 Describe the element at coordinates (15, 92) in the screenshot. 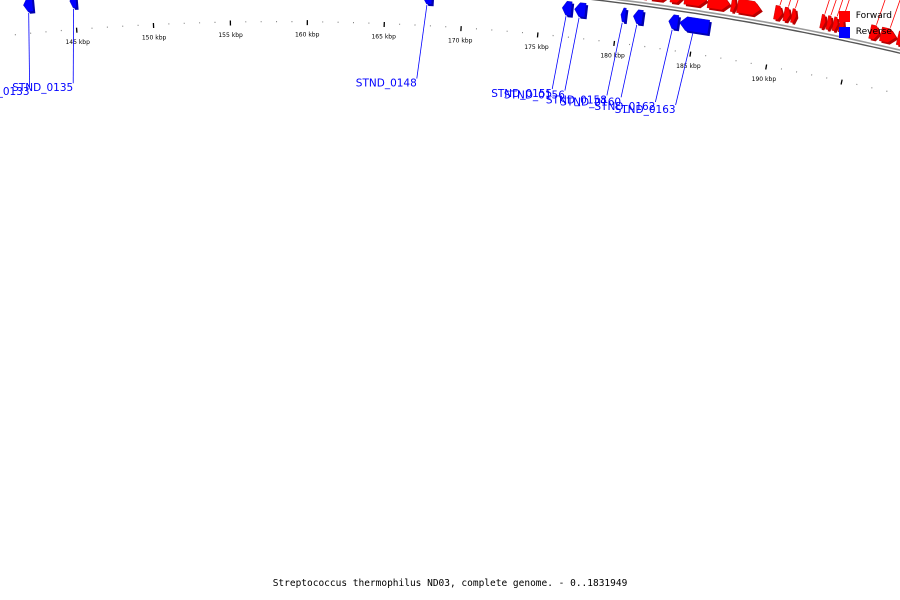

I see `gene-label: STND_0133` at that location.